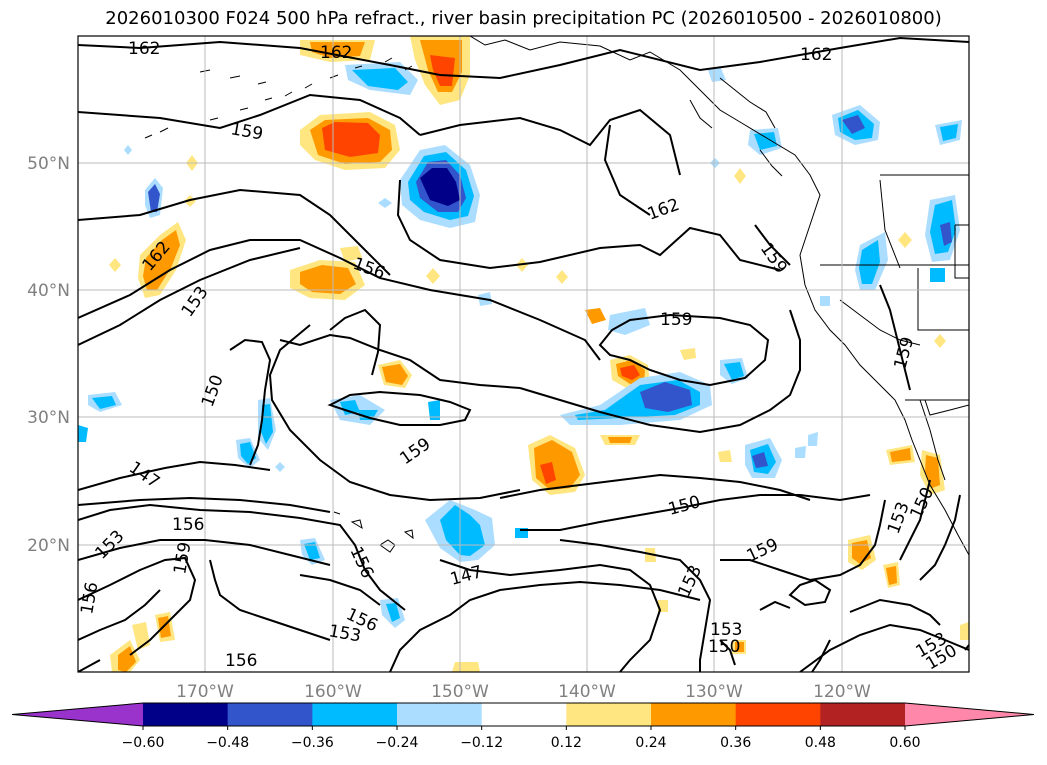 The height and width of the screenshot is (765, 1047). Describe the element at coordinates (333, 692) in the screenshot. I see `lon-label-160w: 160°W` at that location.